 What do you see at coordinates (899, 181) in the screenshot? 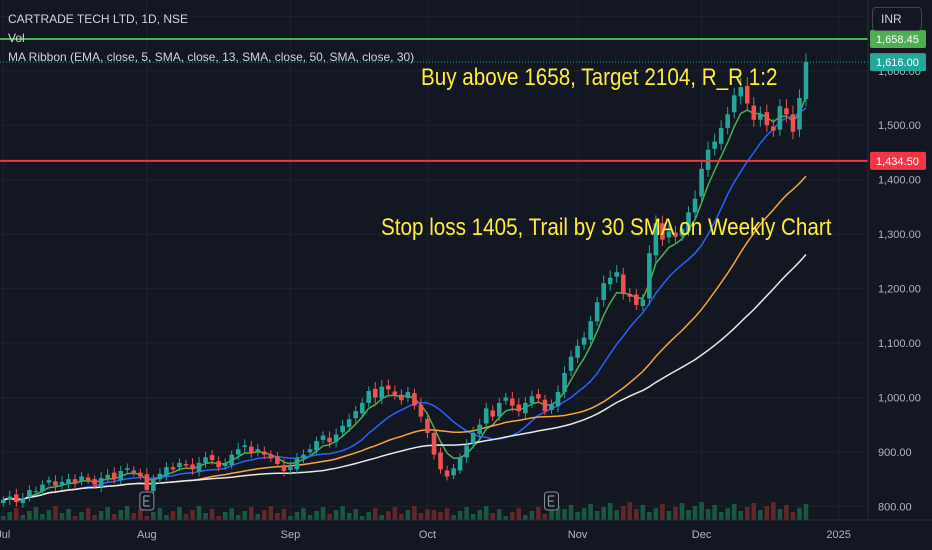
I see `price-tick-label: 1,400.00` at bounding box center [899, 181].